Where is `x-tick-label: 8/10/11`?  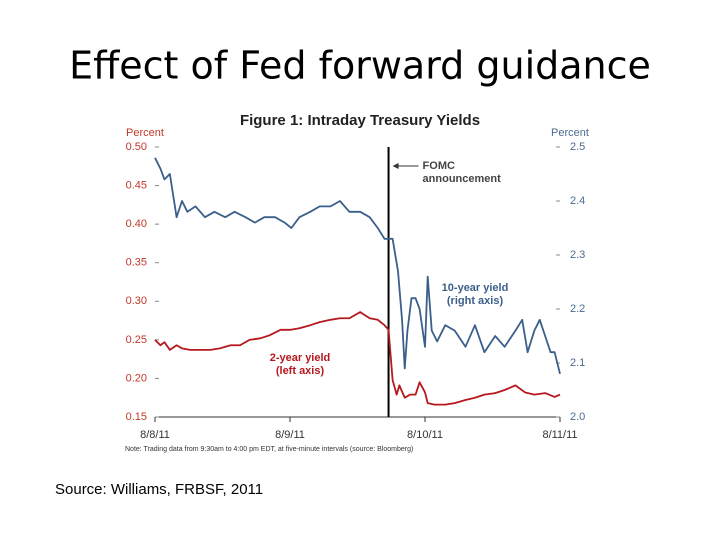
x-tick-label: 8/10/11 is located at coordinates (425, 435).